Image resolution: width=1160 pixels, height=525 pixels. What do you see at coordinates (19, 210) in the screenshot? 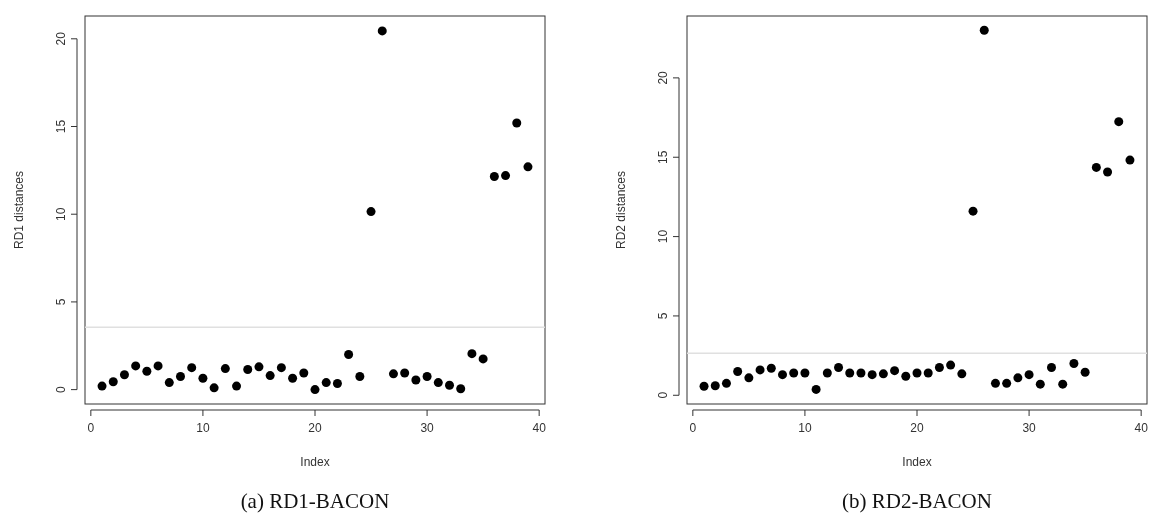
I see `y-axis-title: RD1 distances` at bounding box center [19, 210].